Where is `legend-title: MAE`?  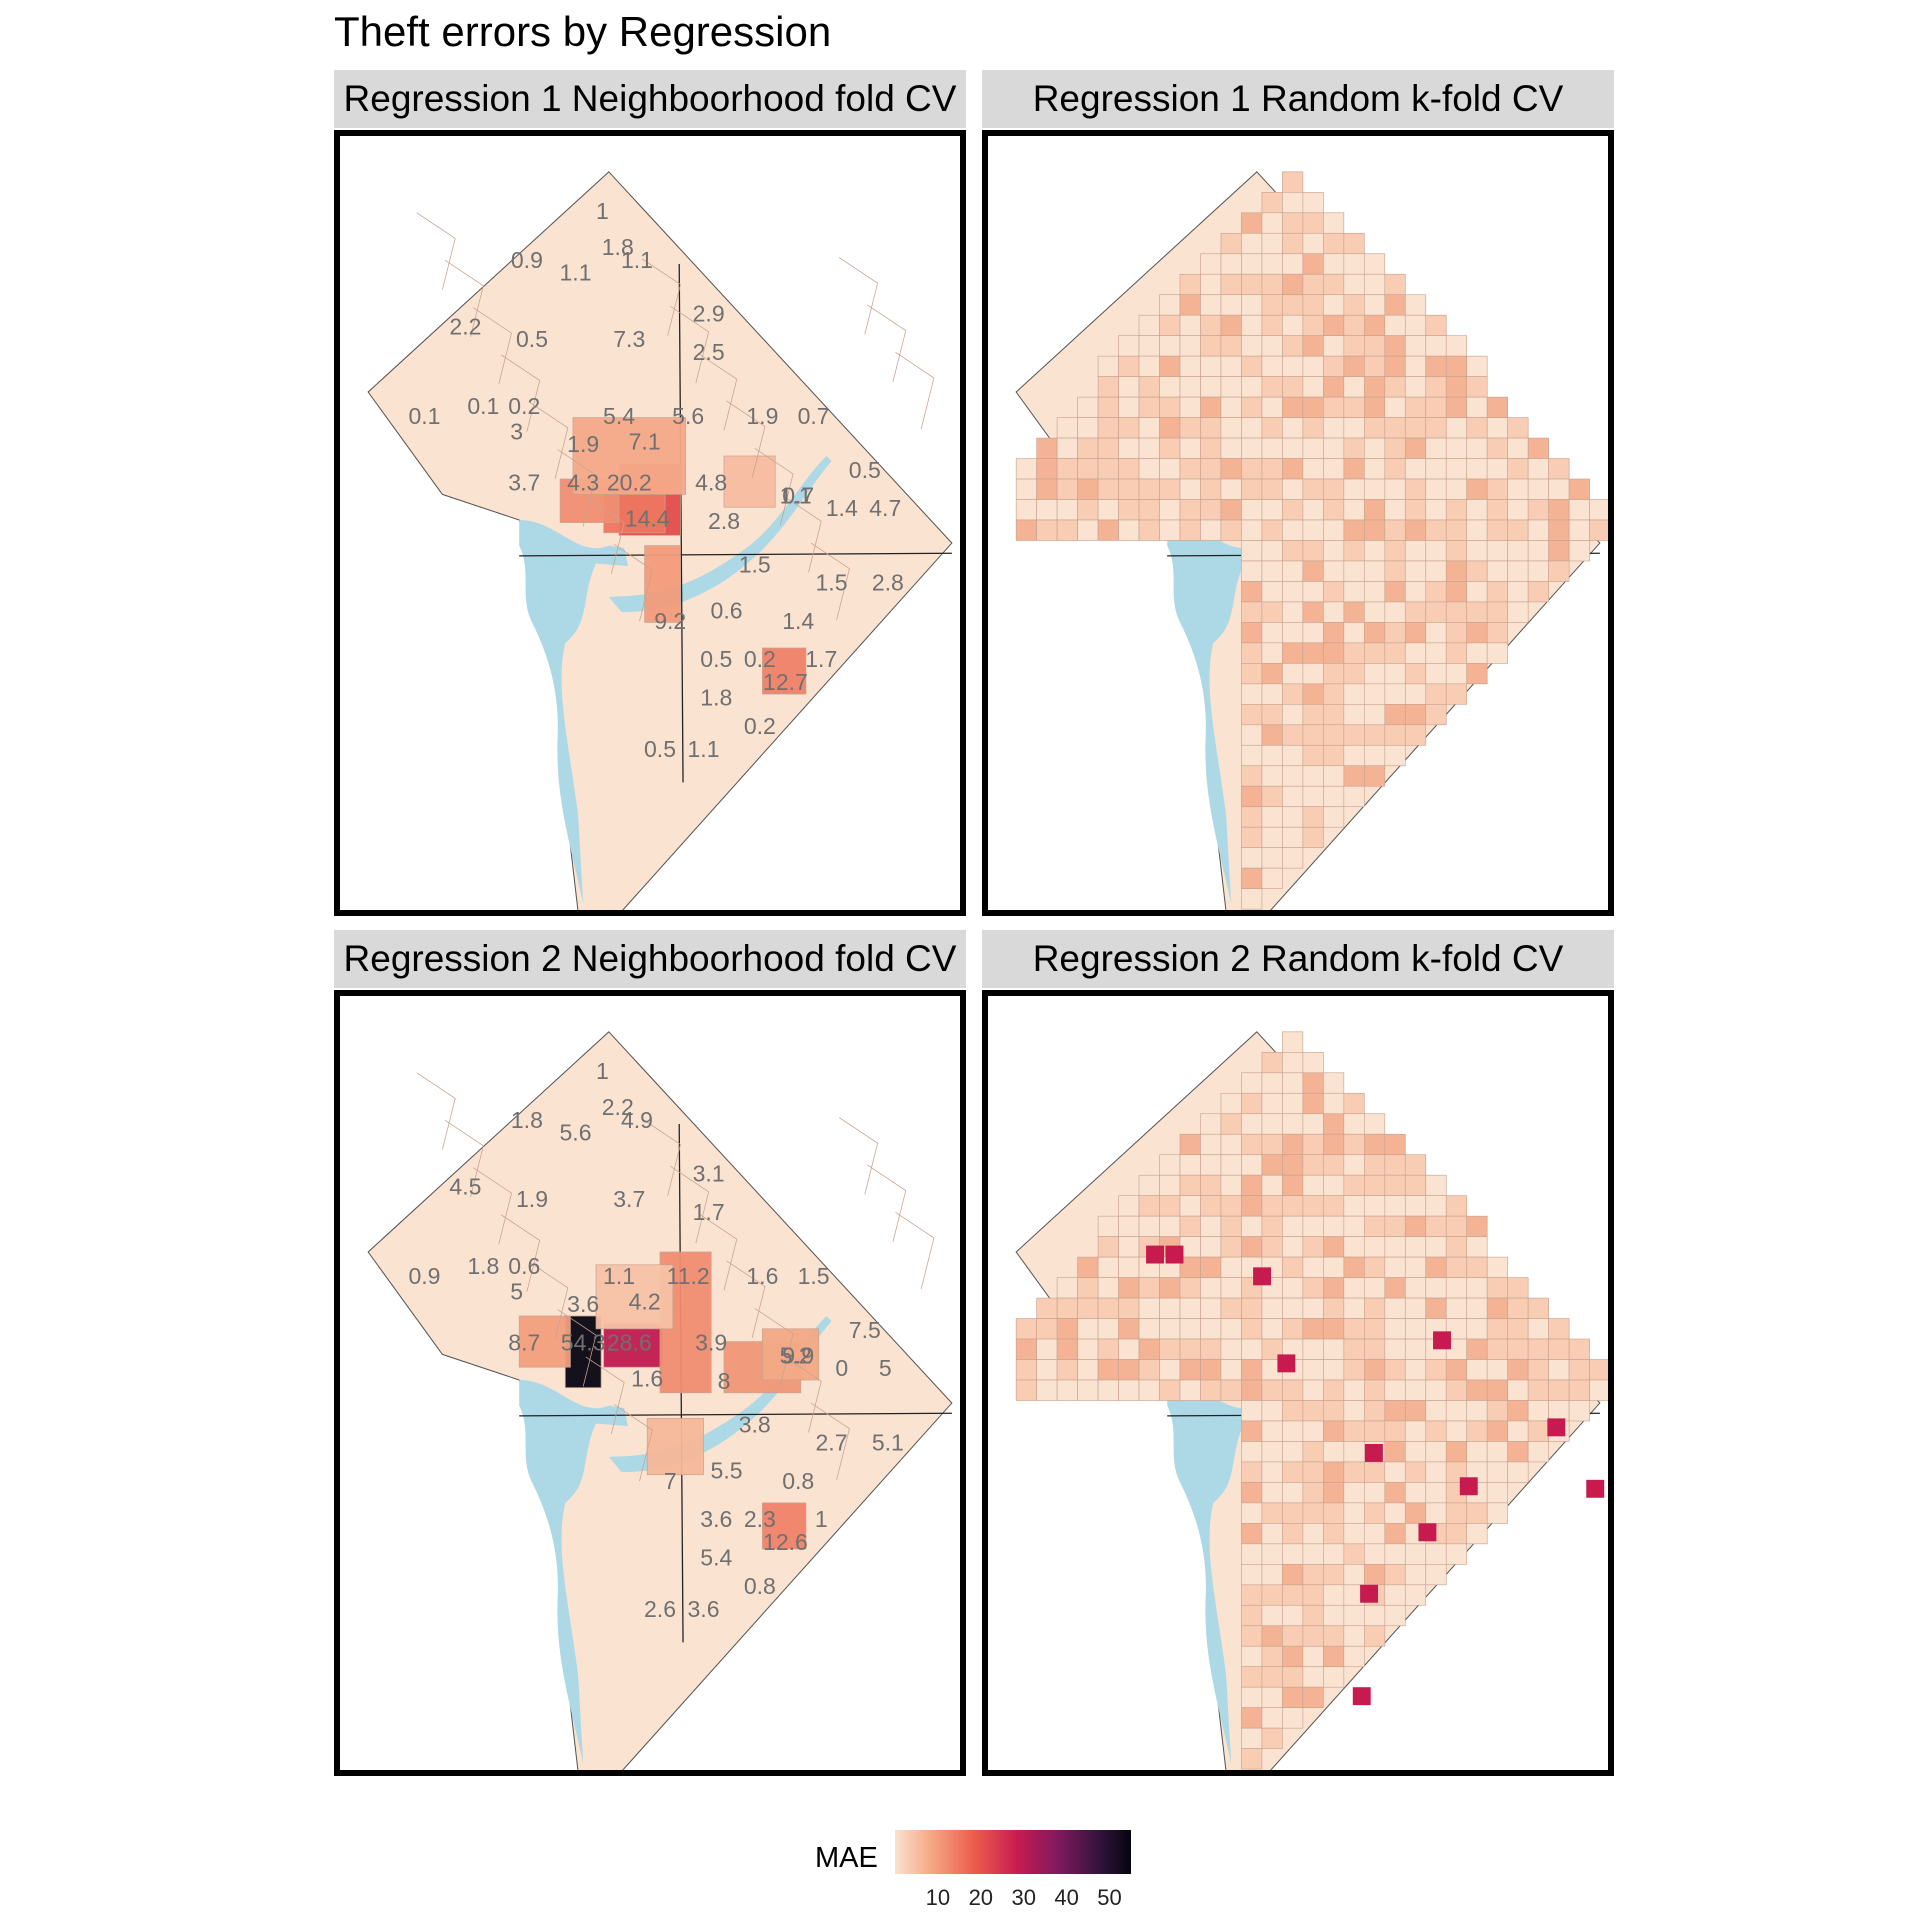 legend-title: MAE is located at coordinates (846, 1858).